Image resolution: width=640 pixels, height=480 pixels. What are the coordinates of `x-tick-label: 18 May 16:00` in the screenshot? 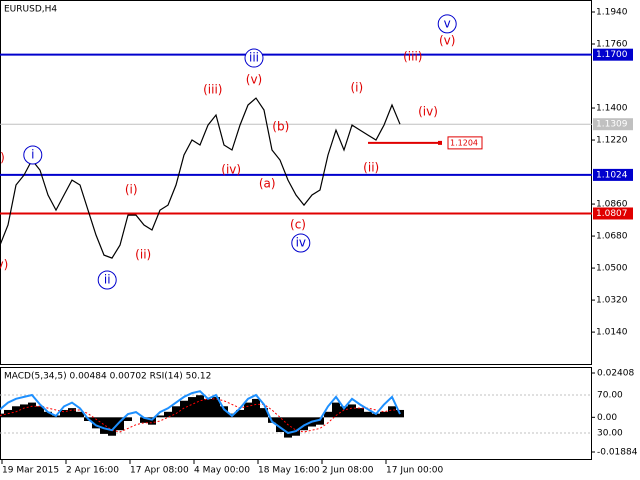 It's located at (289, 471).